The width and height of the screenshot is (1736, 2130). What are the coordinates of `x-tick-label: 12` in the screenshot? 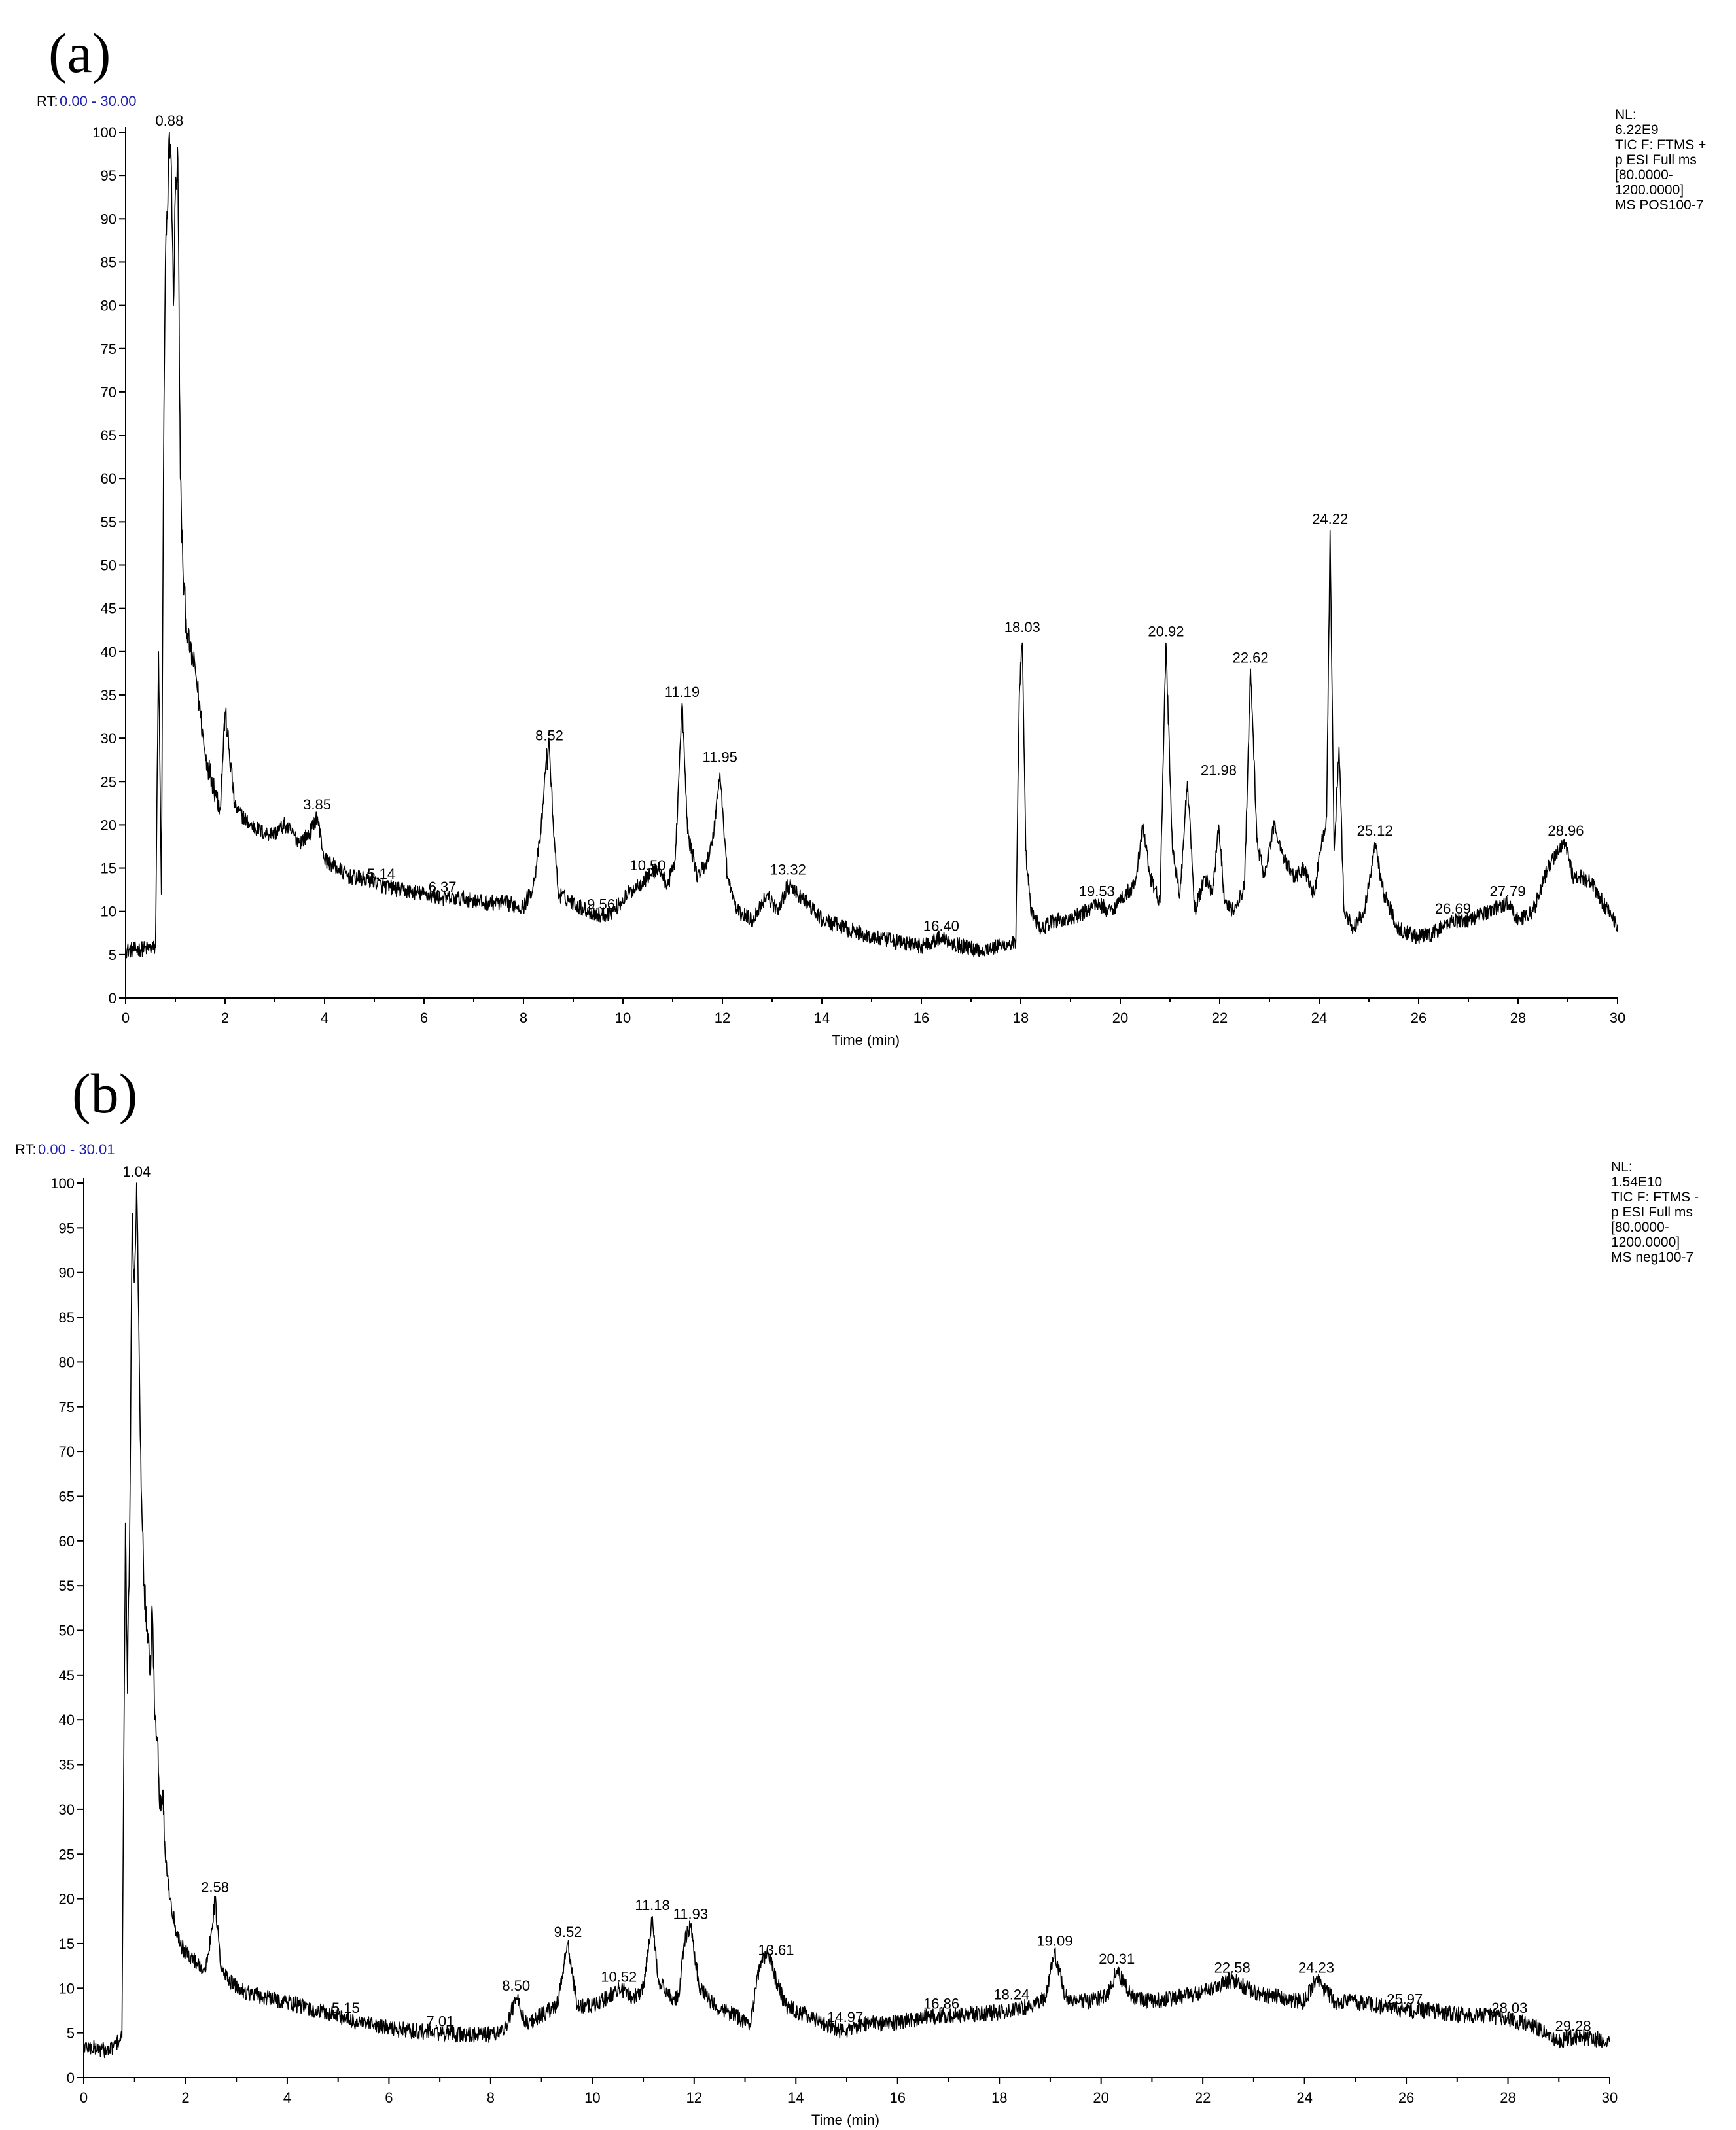 It's located at (723, 1018).